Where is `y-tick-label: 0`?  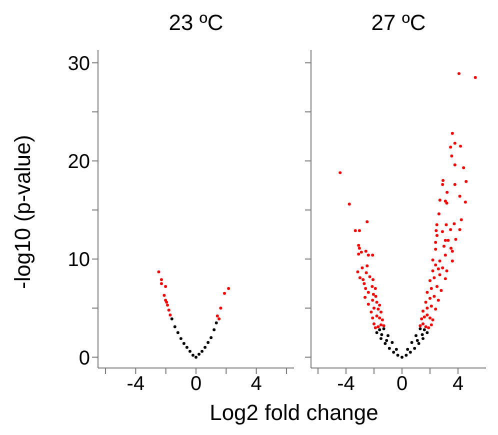 y-tick-label: 0 is located at coordinates (84, 358).